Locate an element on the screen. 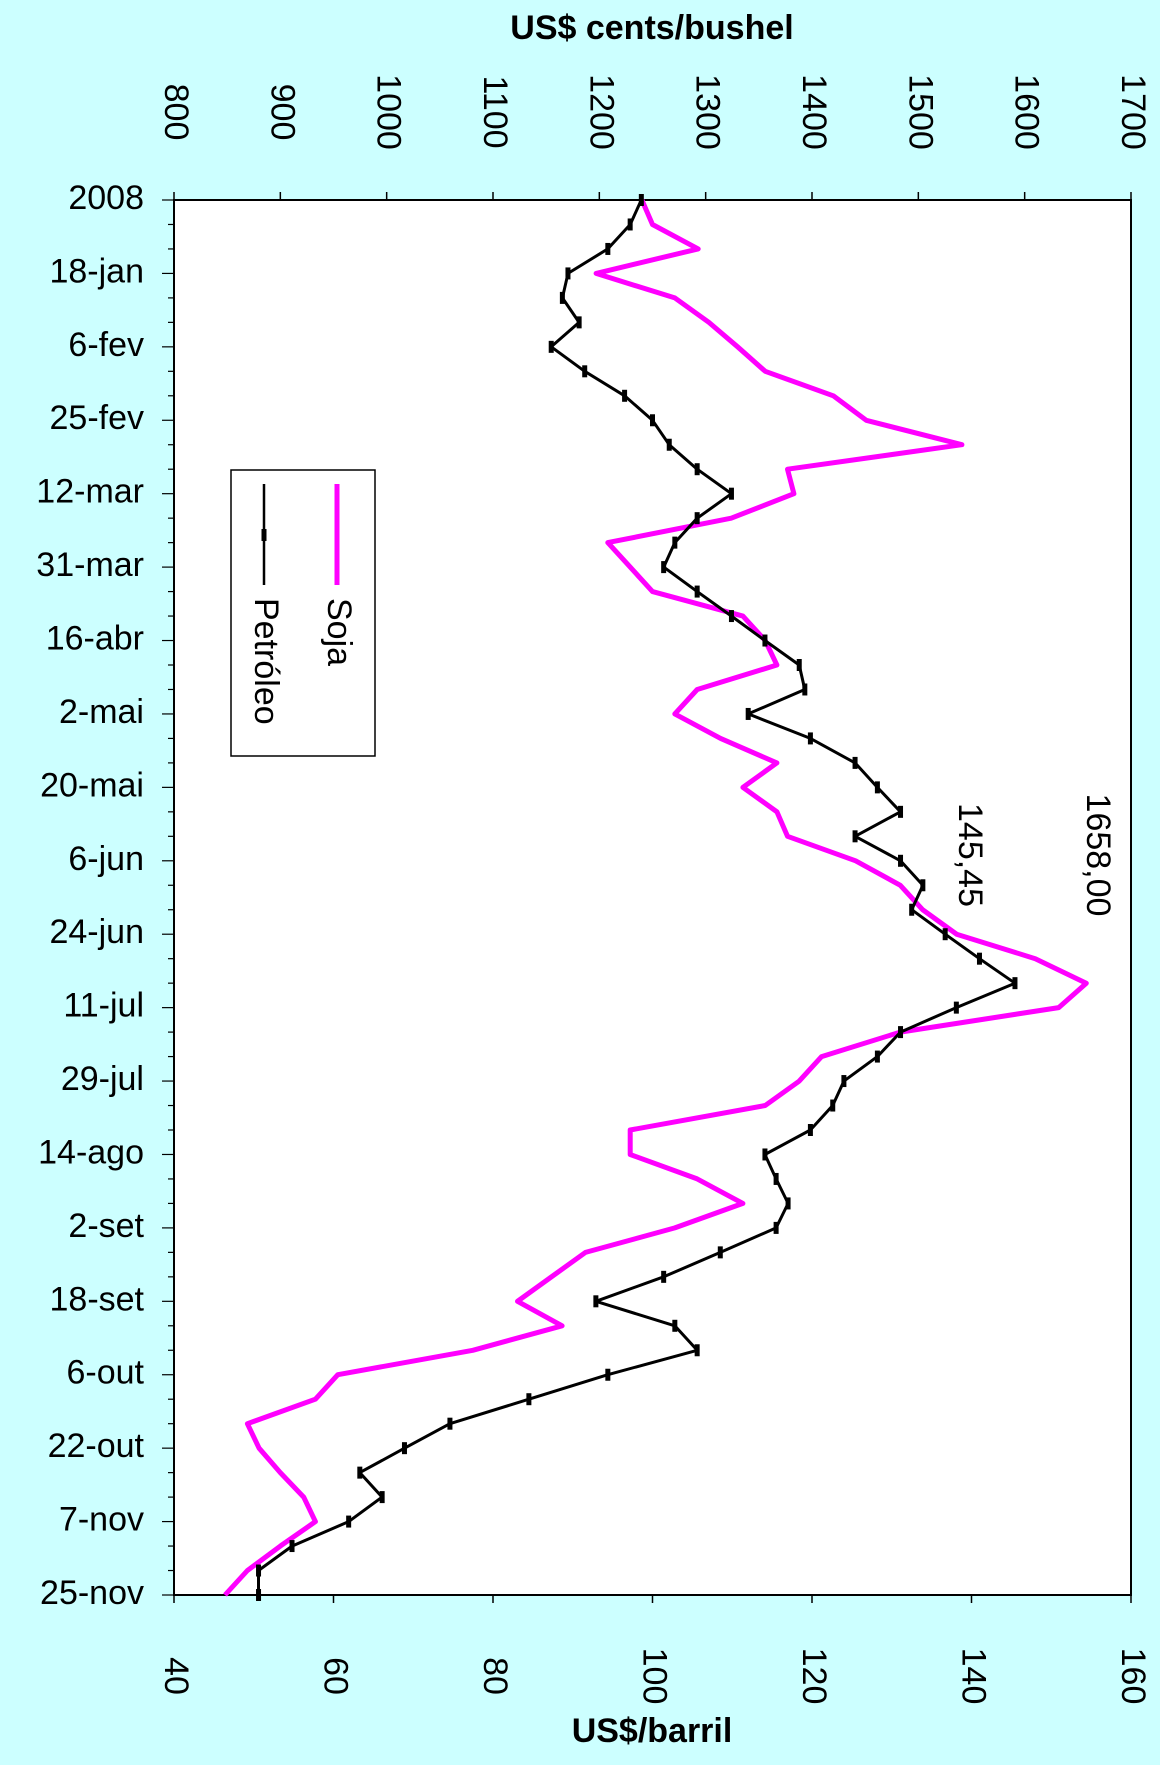  annotation: 145,45 is located at coordinates (970, 855).